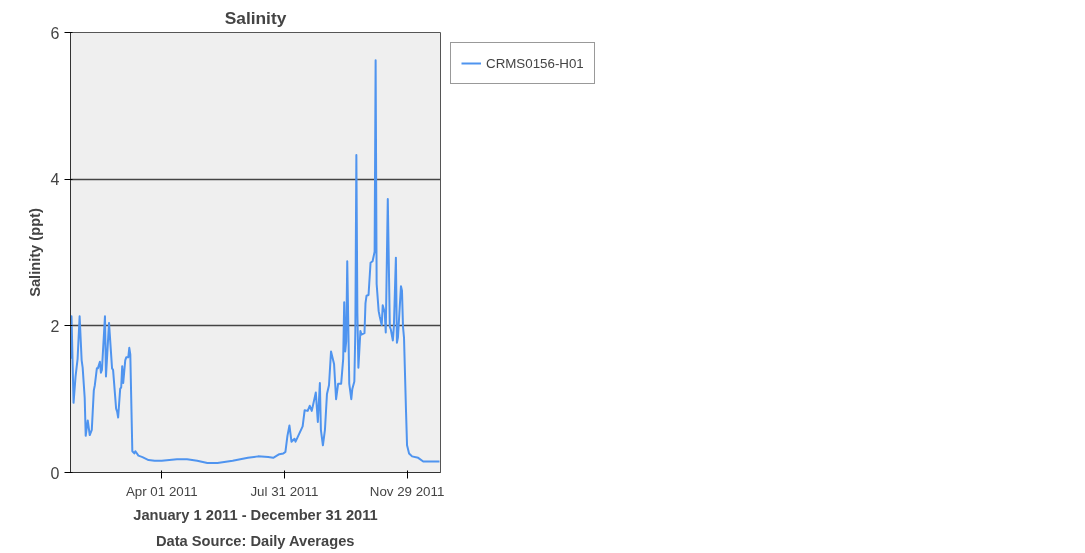 The image size is (1085, 553). What do you see at coordinates (55, 326) in the screenshot?
I see `y-tick-label: 2` at bounding box center [55, 326].